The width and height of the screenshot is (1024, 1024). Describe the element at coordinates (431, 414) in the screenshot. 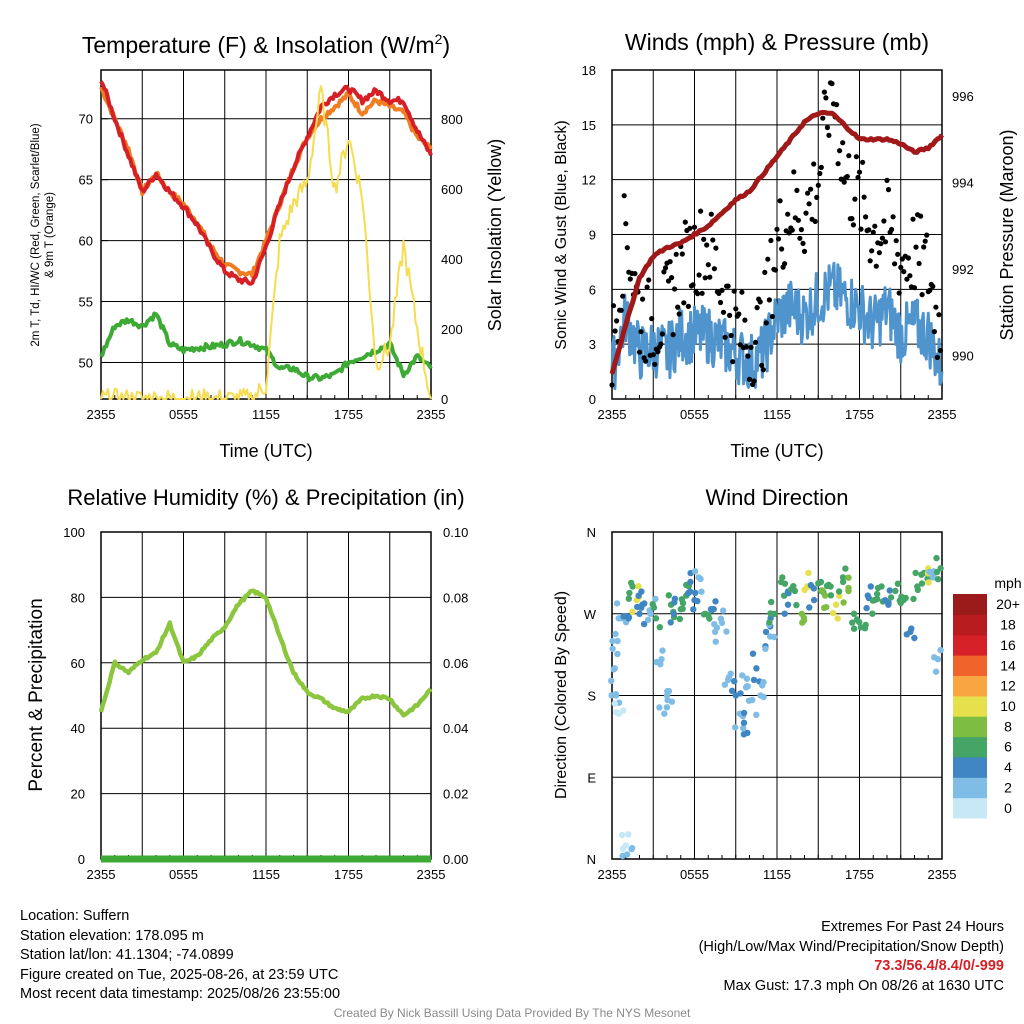

I see `temp-xtick-label: 2355` at that location.